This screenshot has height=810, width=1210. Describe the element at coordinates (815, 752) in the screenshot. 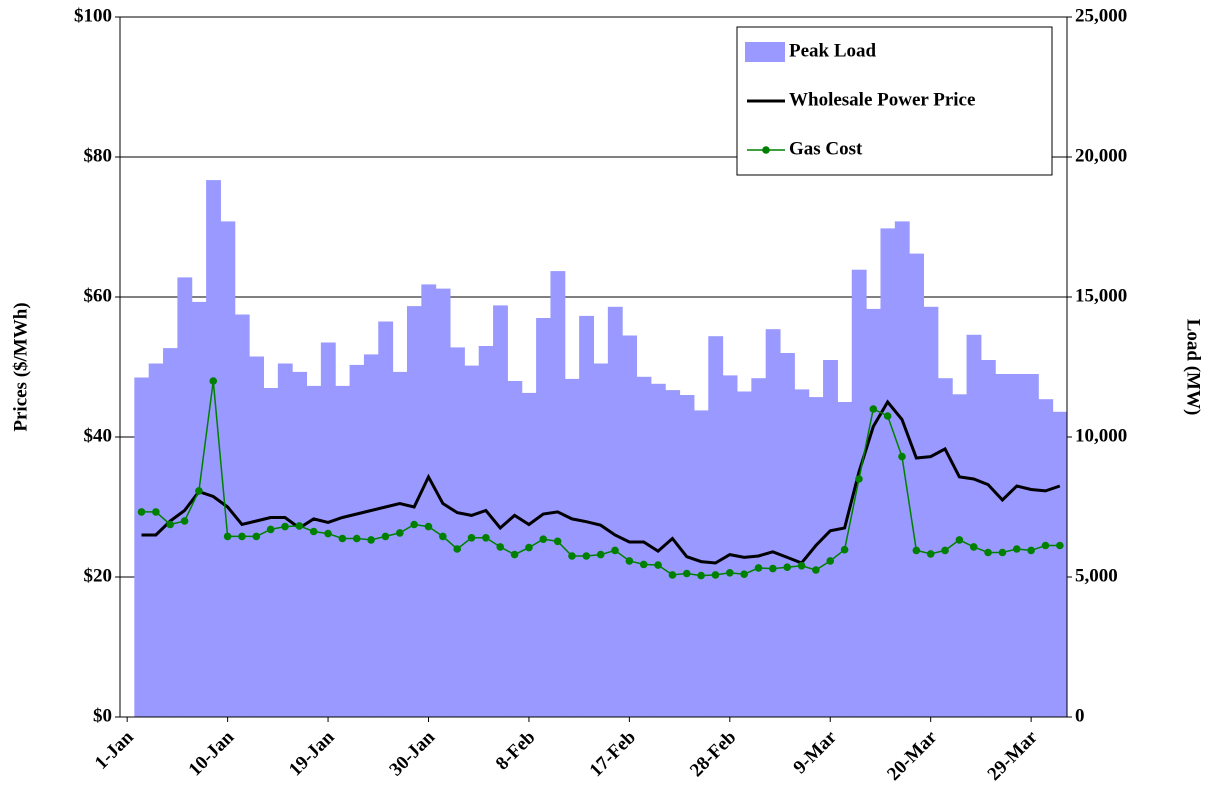

I see `x-tick-label: 9-Mar` at that location.